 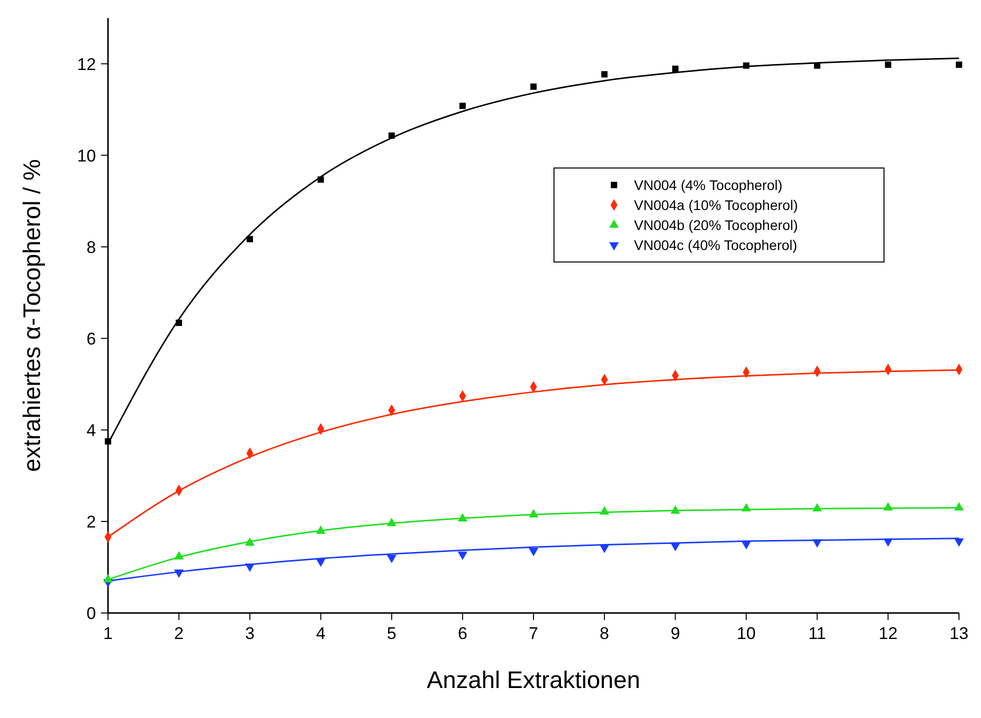 What do you see at coordinates (716, 225) in the screenshot?
I see `legend-label: VN004b (20% Tocopherol)` at bounding box center [716, 225].